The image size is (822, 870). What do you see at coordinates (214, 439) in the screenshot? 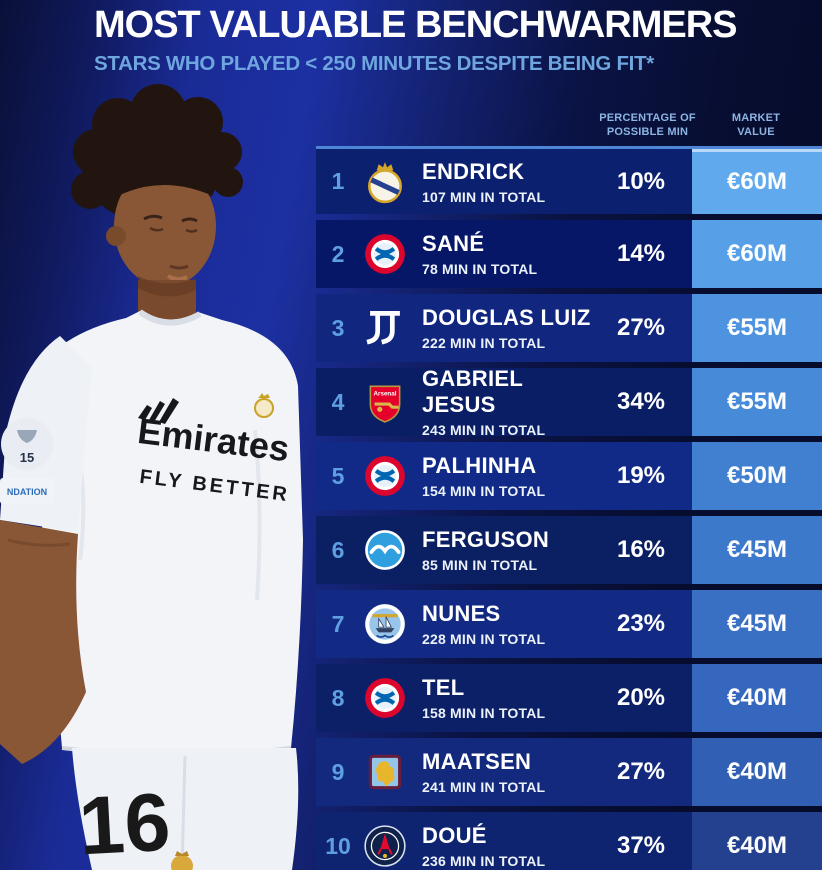
I see `jersey-sponsor-text: Emirates` at bounding box center [214, 439].